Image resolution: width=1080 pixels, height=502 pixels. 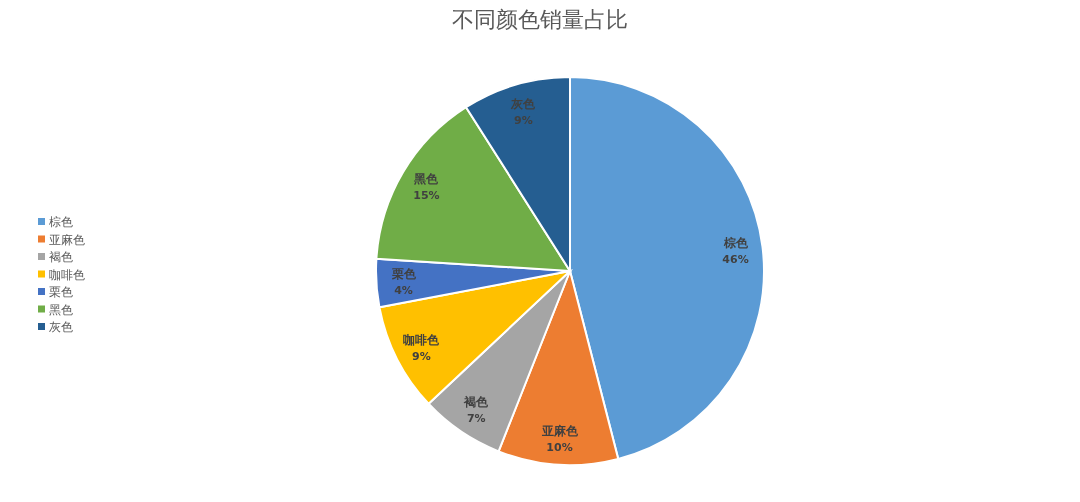 What do you see at coordinates (559, 447) in the screenshot?
I see `data-label: 10%` at bounding box center [559, 447].